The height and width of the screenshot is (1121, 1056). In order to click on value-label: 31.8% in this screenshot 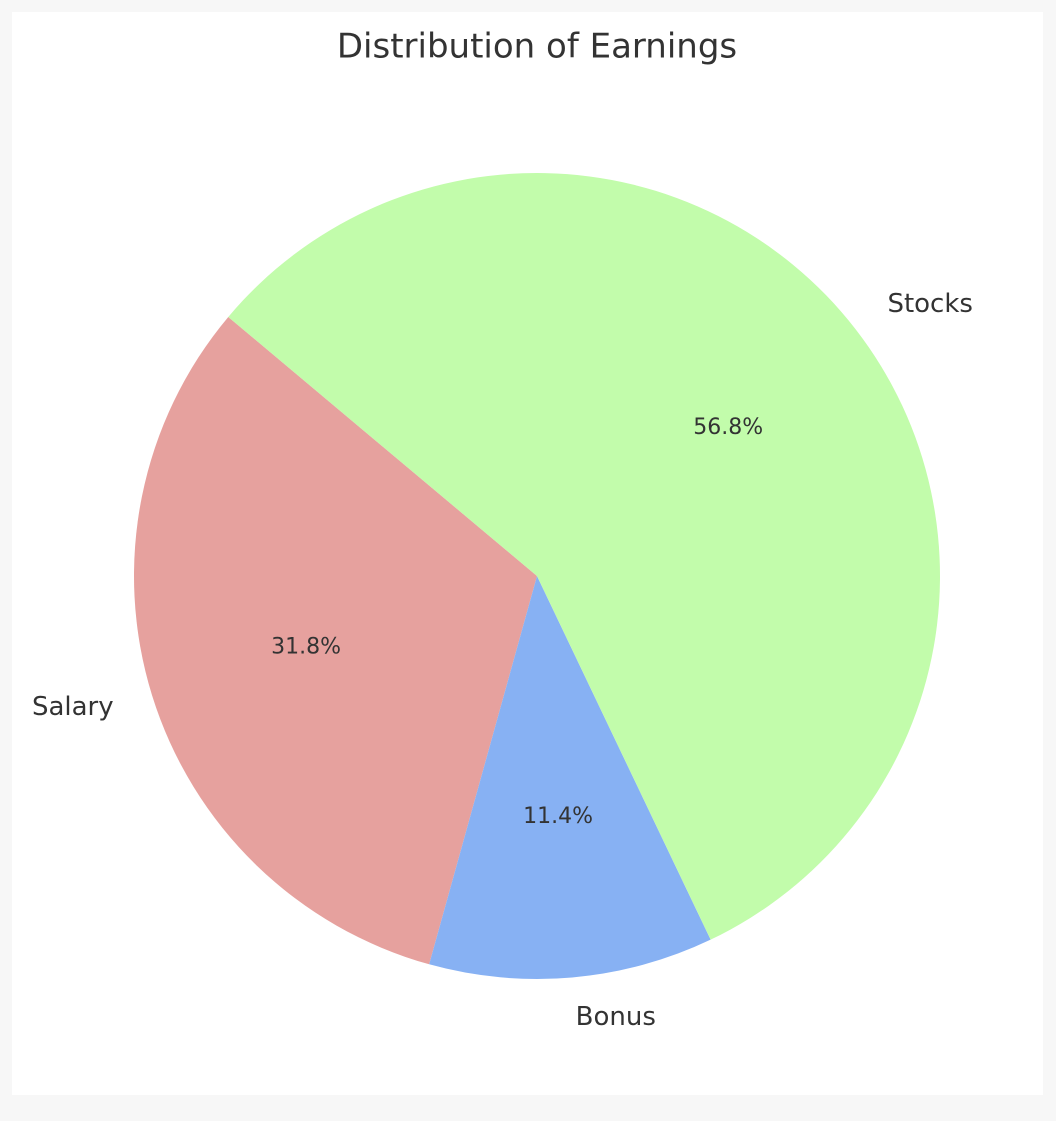, I will do `click(306, 647)`.